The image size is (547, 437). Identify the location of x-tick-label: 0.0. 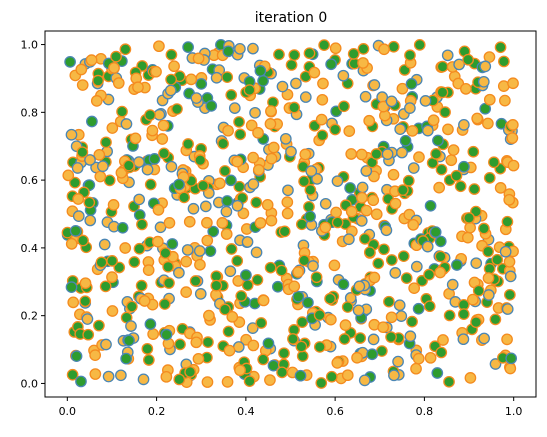
(68, 411).